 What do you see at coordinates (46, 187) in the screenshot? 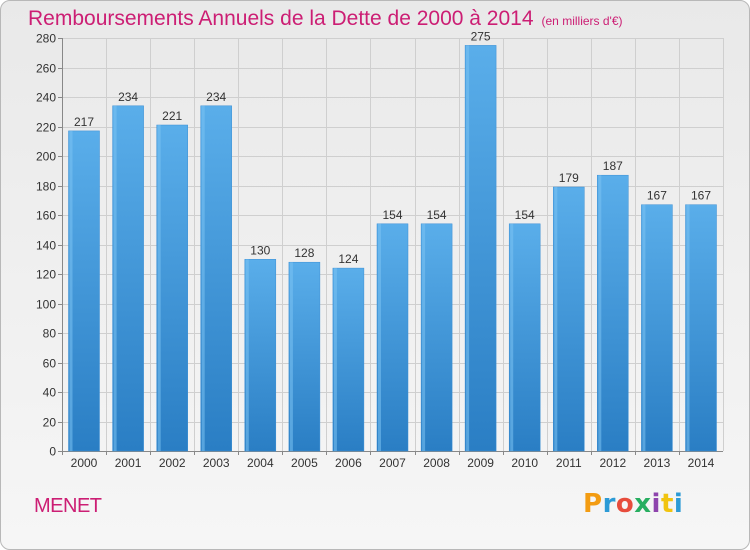
I see `y-tick-label: 180` at bounding box center [46, 187].